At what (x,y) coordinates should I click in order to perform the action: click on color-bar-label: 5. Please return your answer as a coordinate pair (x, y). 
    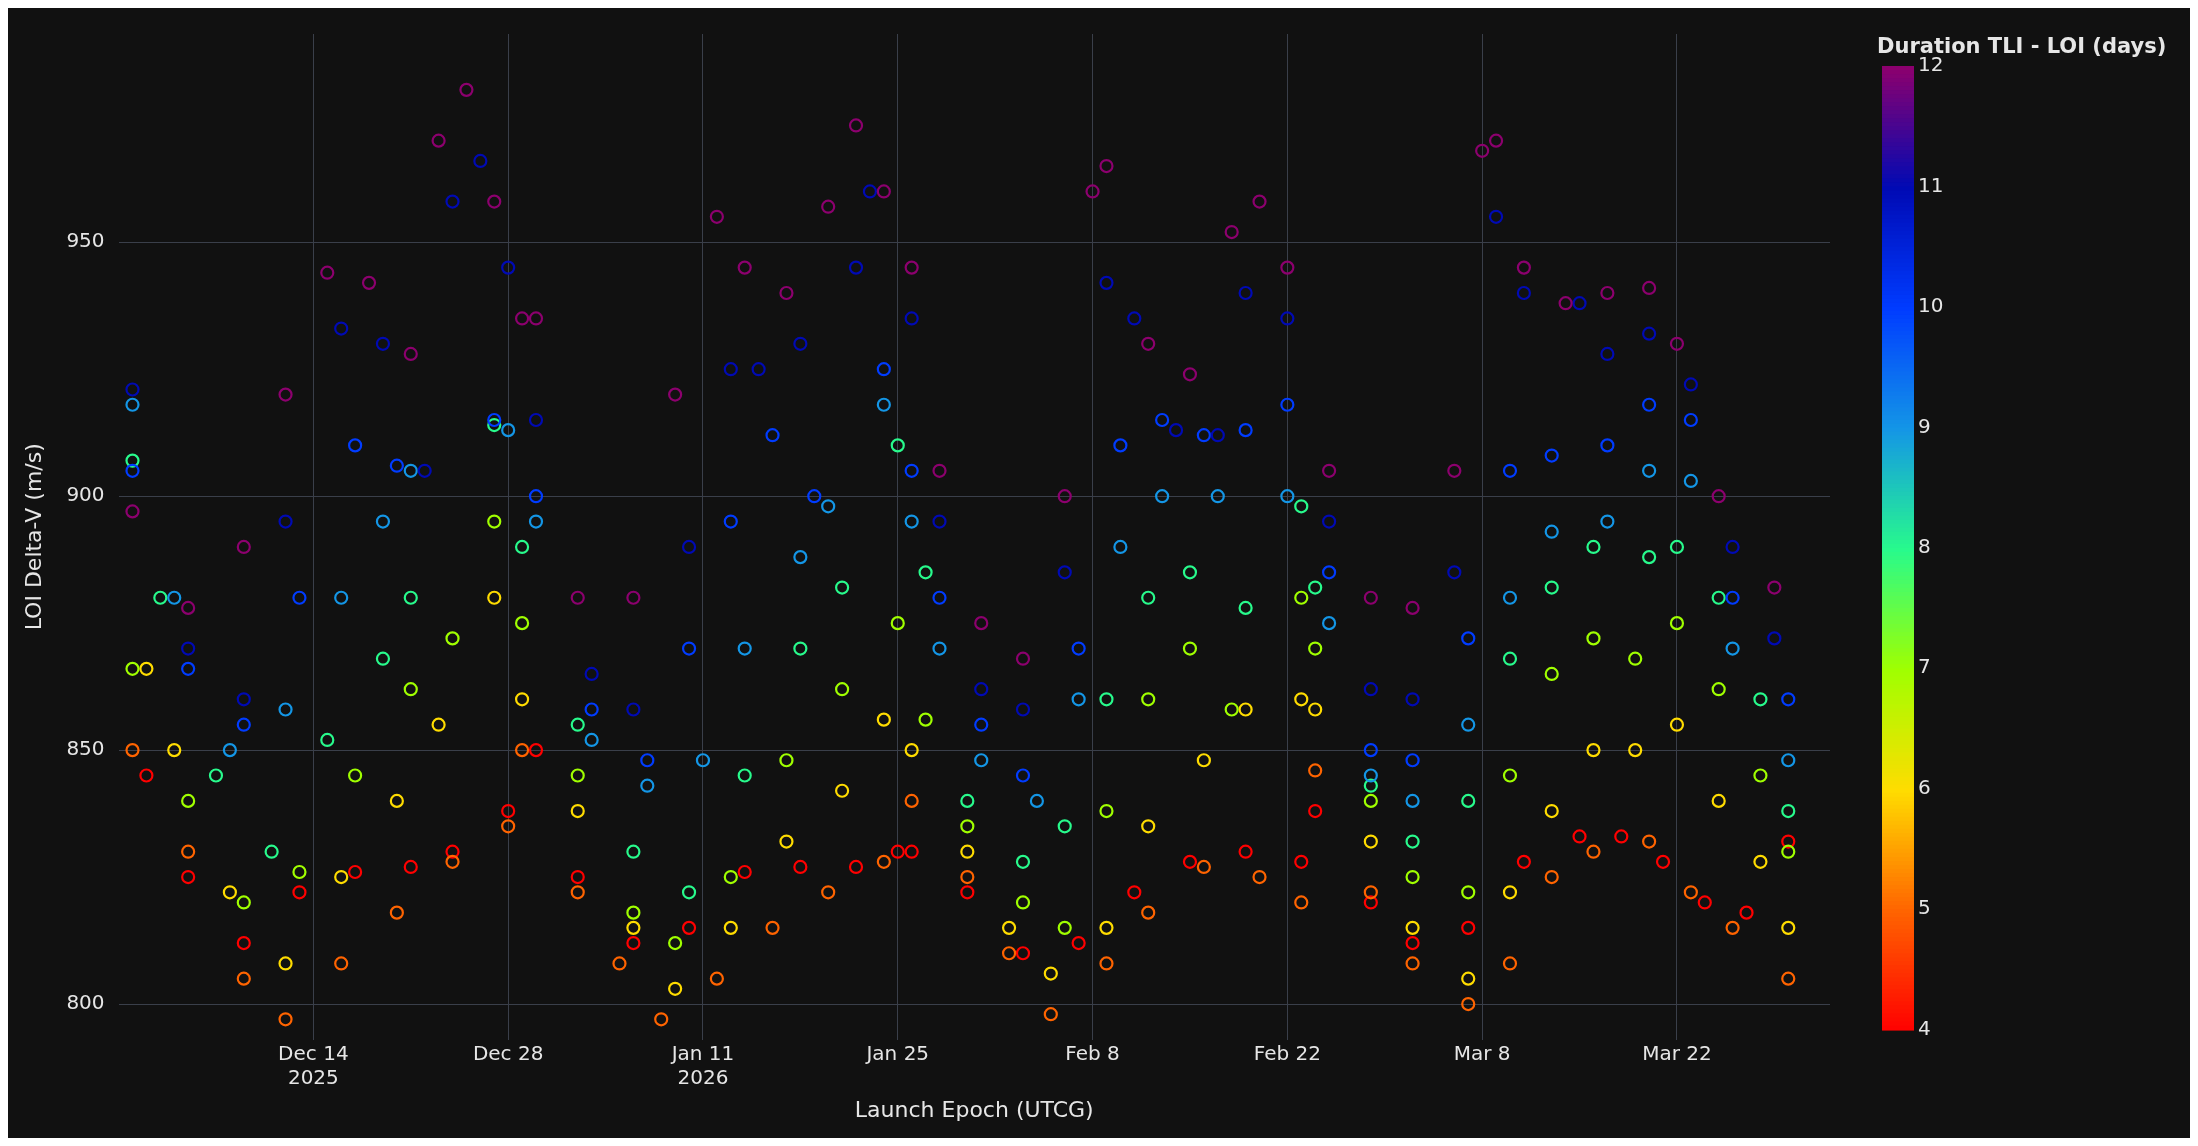
    Looking at the image, I should click on (1924, 907).